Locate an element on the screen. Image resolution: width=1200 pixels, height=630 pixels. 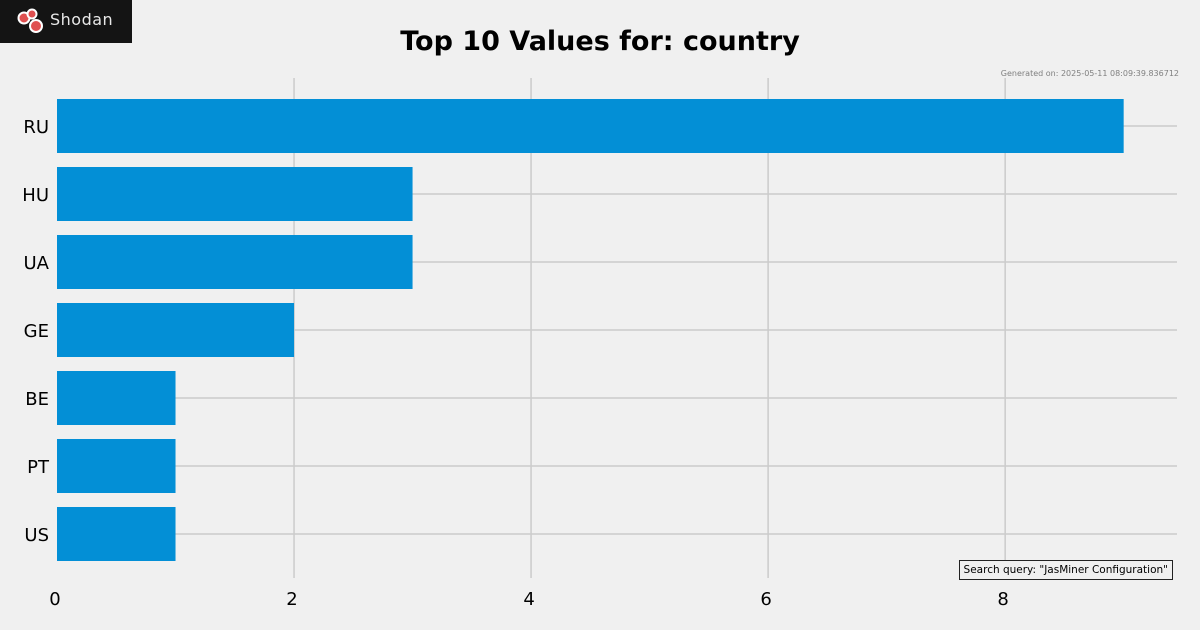
y-tick-label: BE is located at coordinates (37, 399).